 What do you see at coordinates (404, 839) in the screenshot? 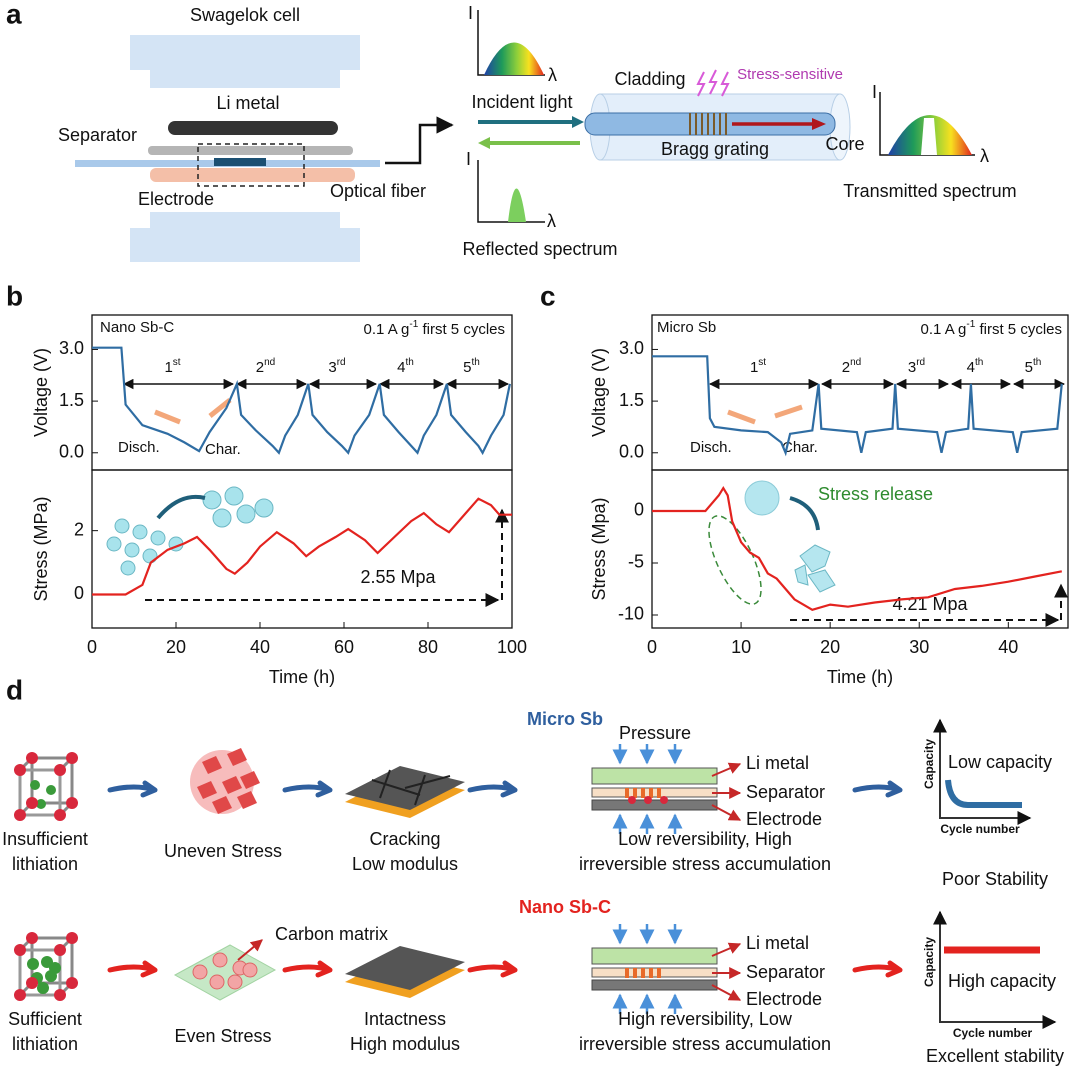
I see `caption: Cracking` at bounding box center [404, 839].